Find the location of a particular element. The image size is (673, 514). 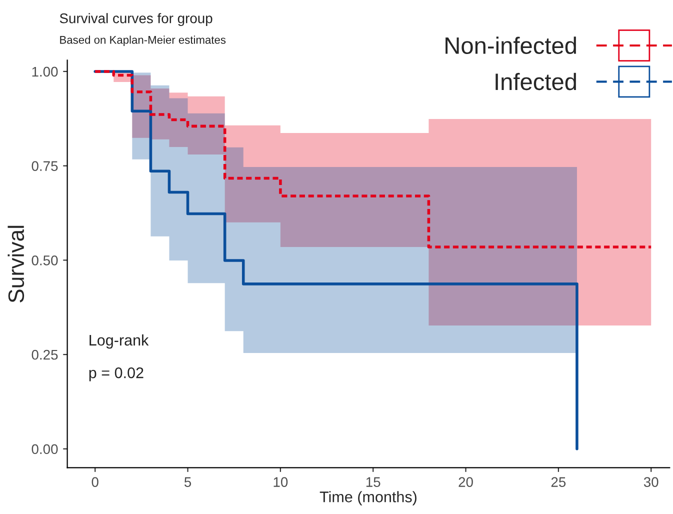

legend-label: Infected is located at coordinates (536, 81).